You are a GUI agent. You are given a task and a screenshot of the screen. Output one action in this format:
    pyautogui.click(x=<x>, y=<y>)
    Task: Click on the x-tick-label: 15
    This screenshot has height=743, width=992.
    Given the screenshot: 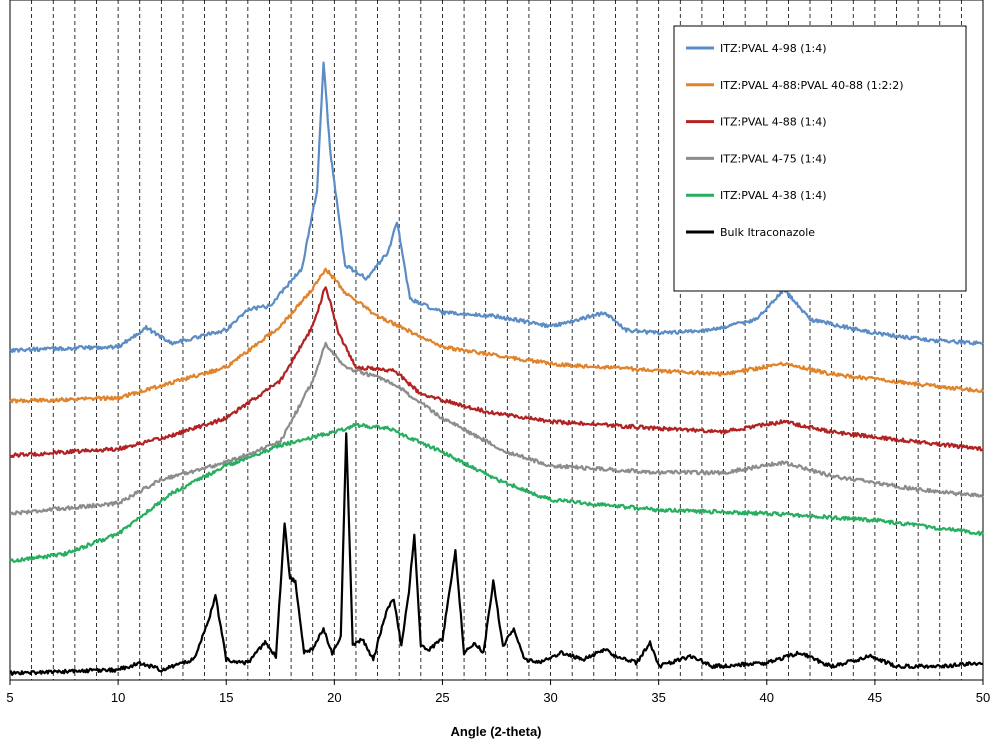 What is the action you would take?
    pyautogui.click(x=226, y=697)
    